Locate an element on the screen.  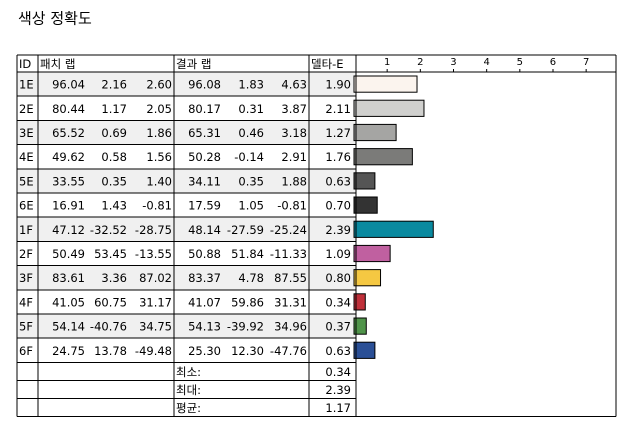
header: ID is located at coordinates (25, 64).